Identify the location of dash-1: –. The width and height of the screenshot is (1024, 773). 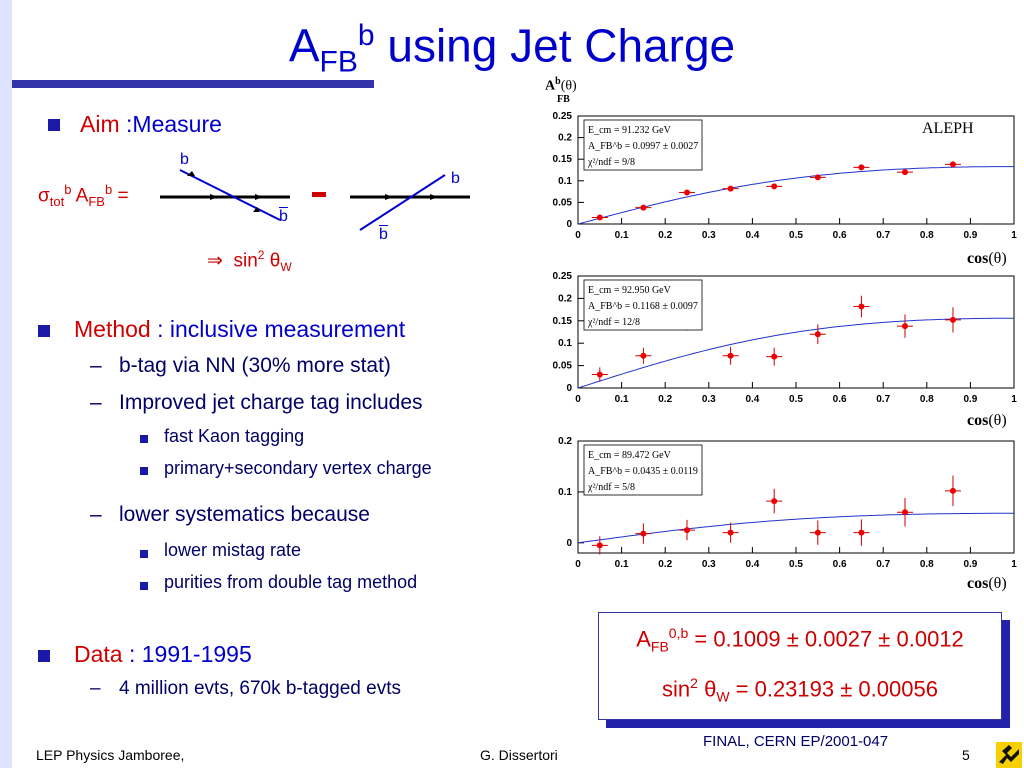
(96, 365).